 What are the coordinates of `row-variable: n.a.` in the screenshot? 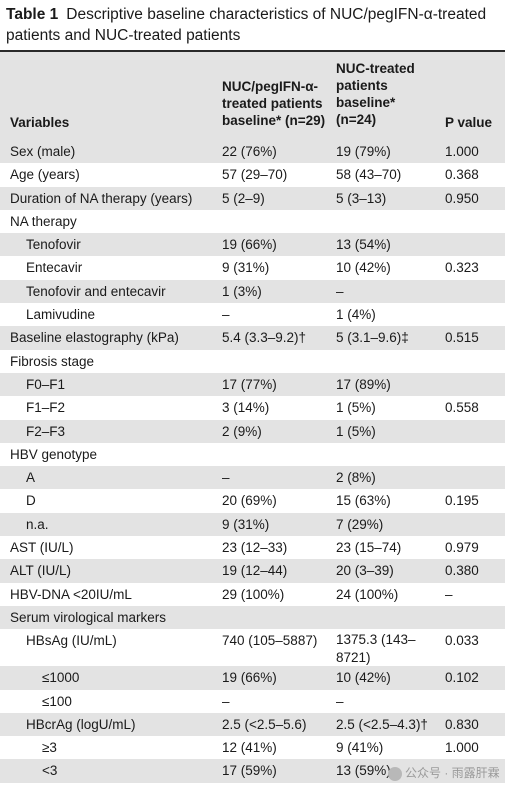 It's located at (37, 524).